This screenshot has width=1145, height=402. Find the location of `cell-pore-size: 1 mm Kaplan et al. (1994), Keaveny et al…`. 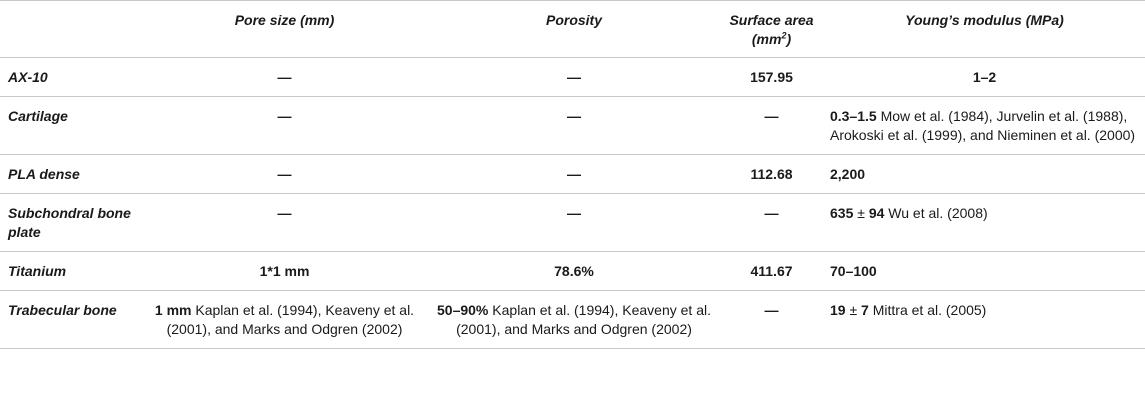

cell-pore-size: 1 mm Kaplan et al. (1994), Keaveny et al… is located at coordinates (284, 319).